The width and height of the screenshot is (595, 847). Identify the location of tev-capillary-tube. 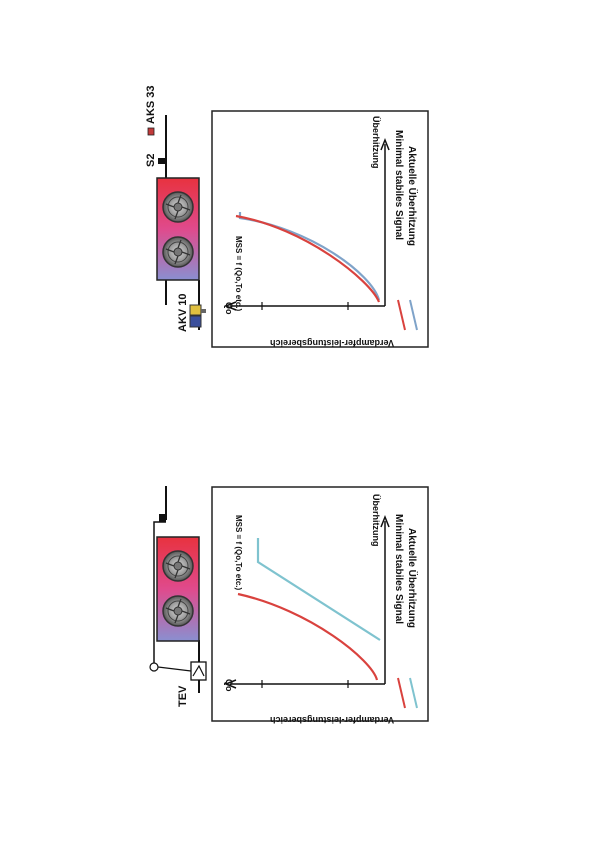
(159, 592).